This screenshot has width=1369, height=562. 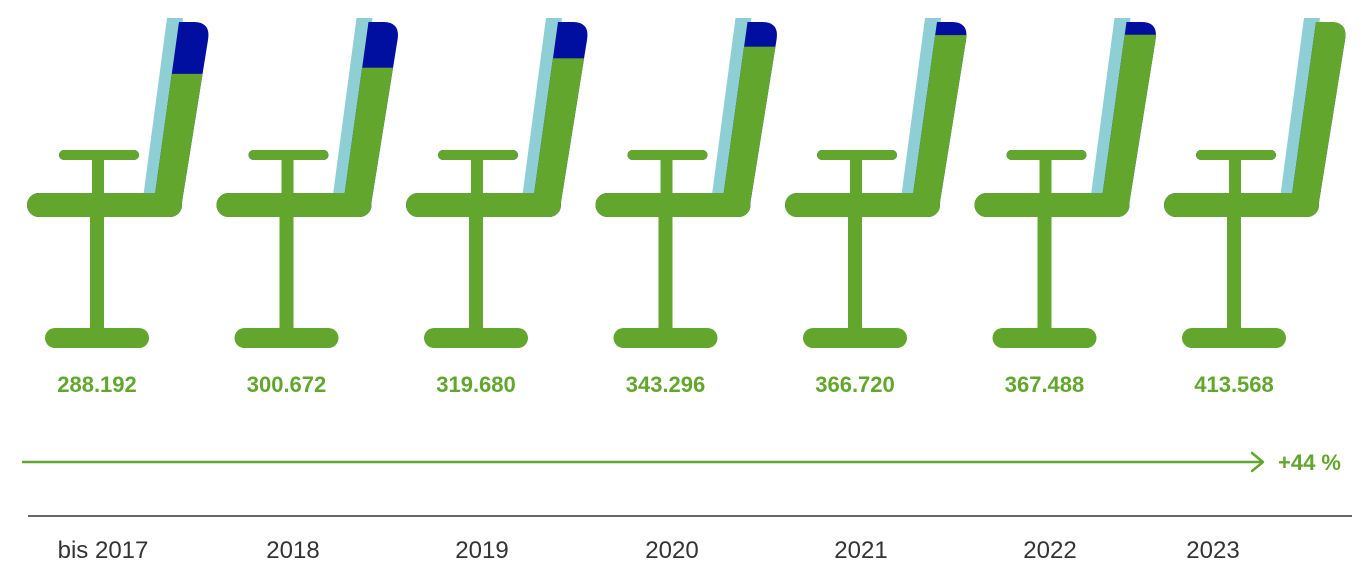 I want to click on year-labels-group: bis 2017 2018 2019 2020 2021 2022 2023, so click(x=649, y=549).